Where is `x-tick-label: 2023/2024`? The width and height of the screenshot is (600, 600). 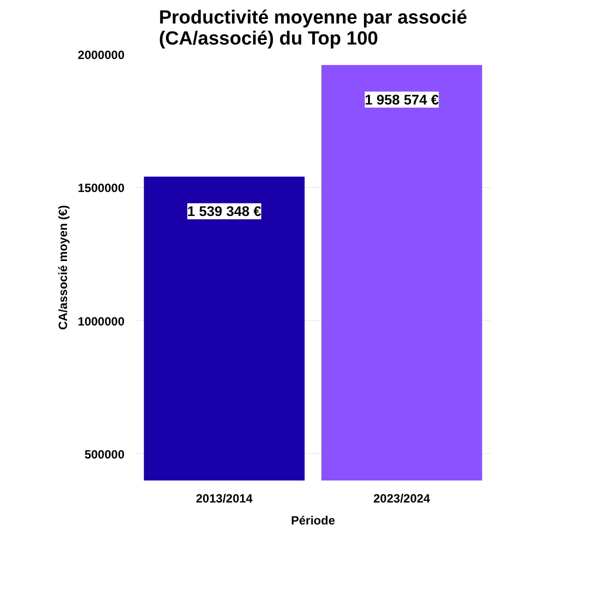
x-tick-label: 2023/2024 is located at coordinates (401, 499).